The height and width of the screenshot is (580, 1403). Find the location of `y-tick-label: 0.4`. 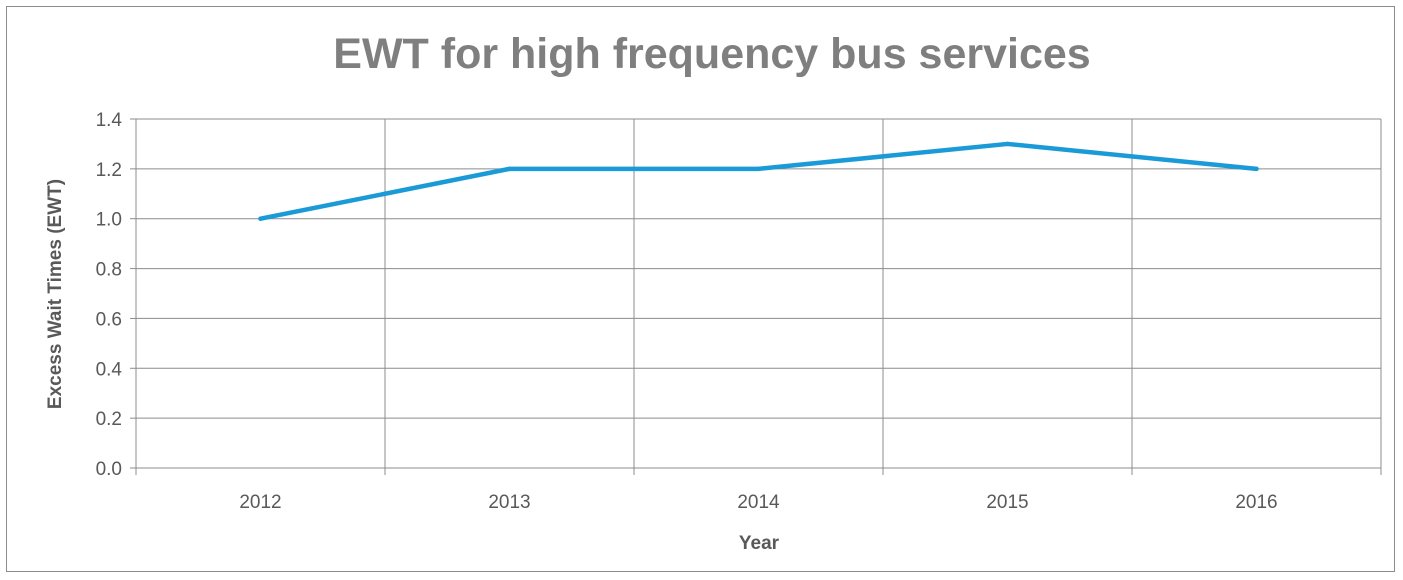

y-tick-label: 0.4 is located at coordinates (109, 369).